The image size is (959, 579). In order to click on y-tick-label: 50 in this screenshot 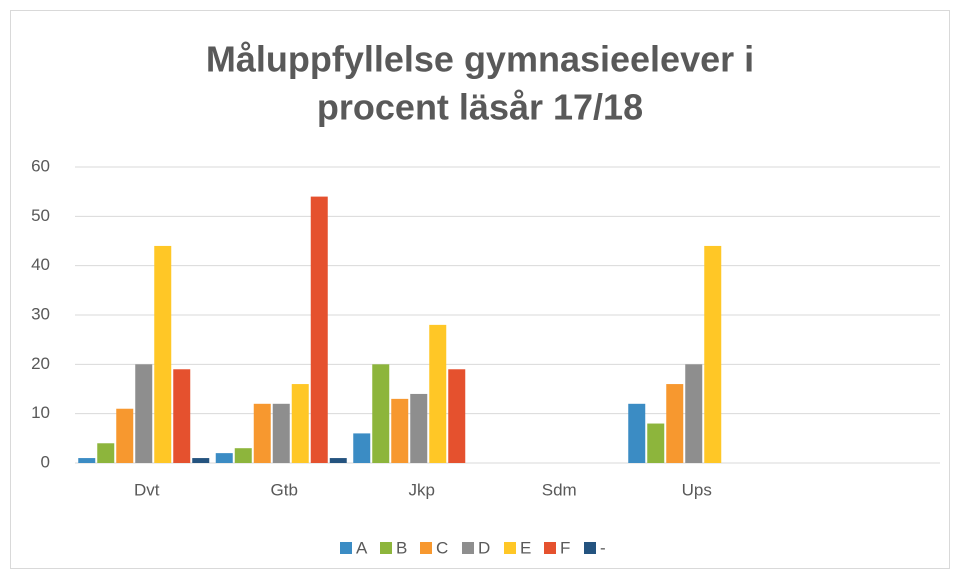, I will do `click(40, 215)`.